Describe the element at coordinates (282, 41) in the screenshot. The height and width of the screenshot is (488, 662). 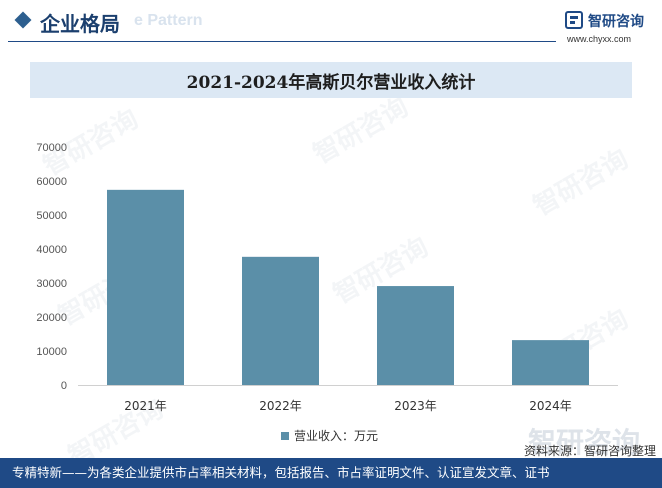
I see `header-divider` at that location.